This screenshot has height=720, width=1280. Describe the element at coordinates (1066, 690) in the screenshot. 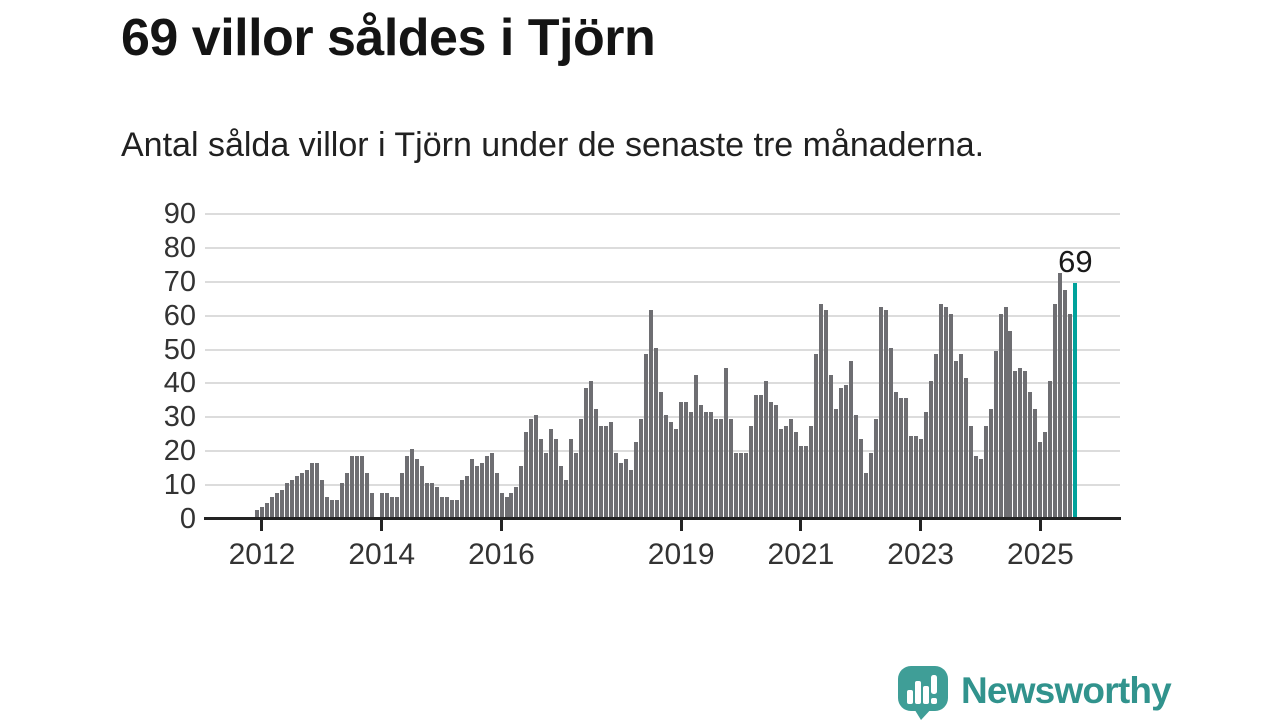

I see `logo-wordmark: Newsworthy` at that location.